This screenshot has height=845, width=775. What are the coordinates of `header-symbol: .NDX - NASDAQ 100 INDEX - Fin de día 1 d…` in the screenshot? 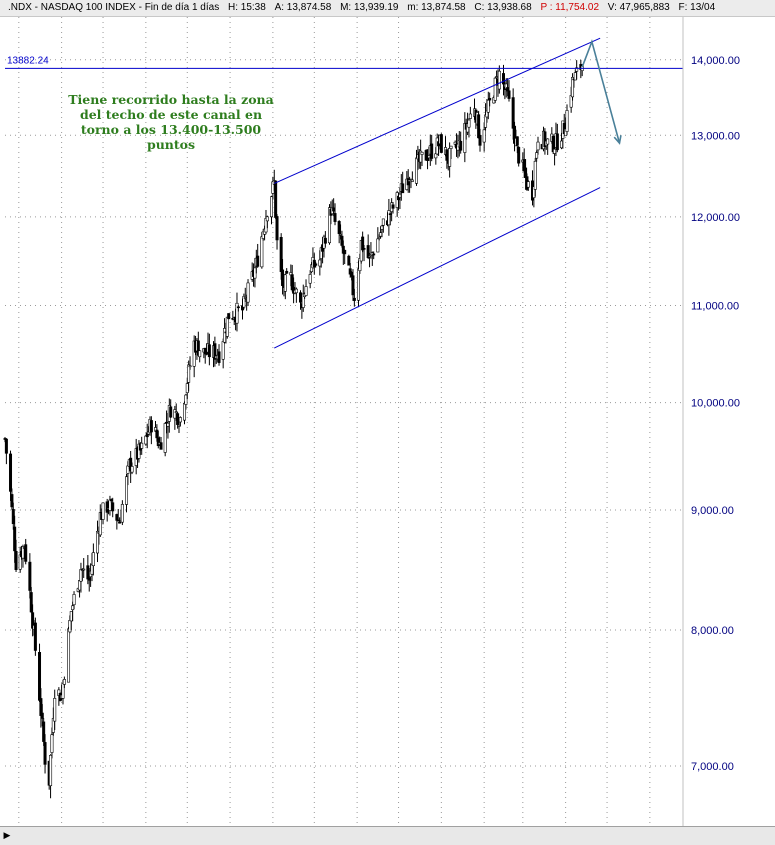 It's located at (114, 7).